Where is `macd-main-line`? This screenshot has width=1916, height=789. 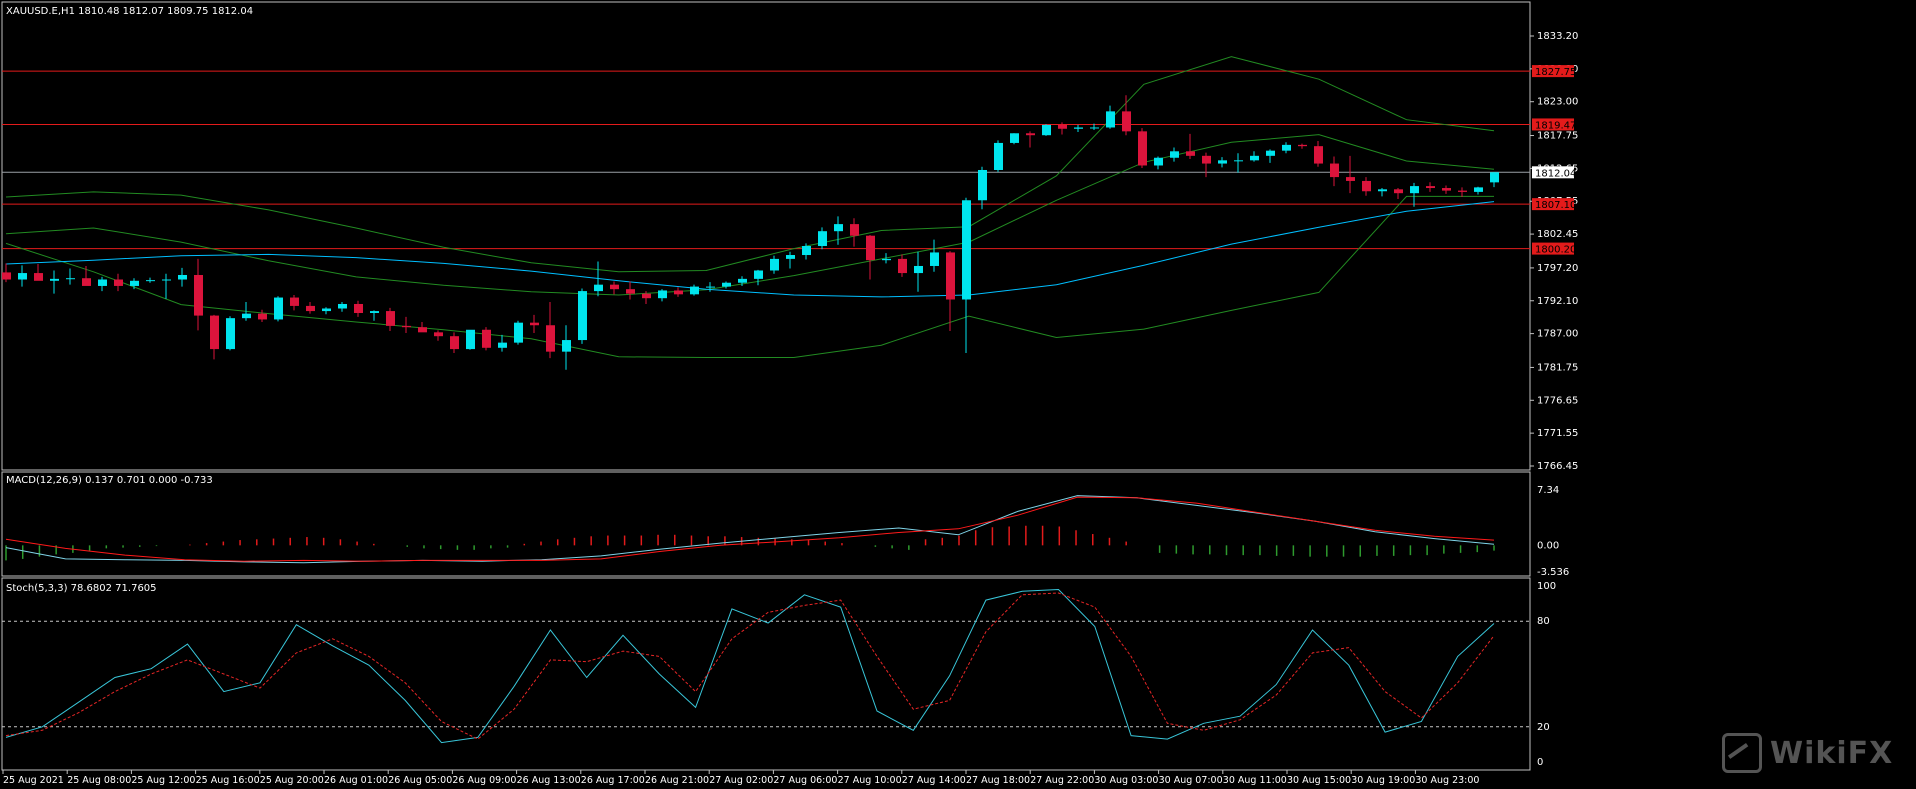 macd-main-line is located at coordinates (750, 529).